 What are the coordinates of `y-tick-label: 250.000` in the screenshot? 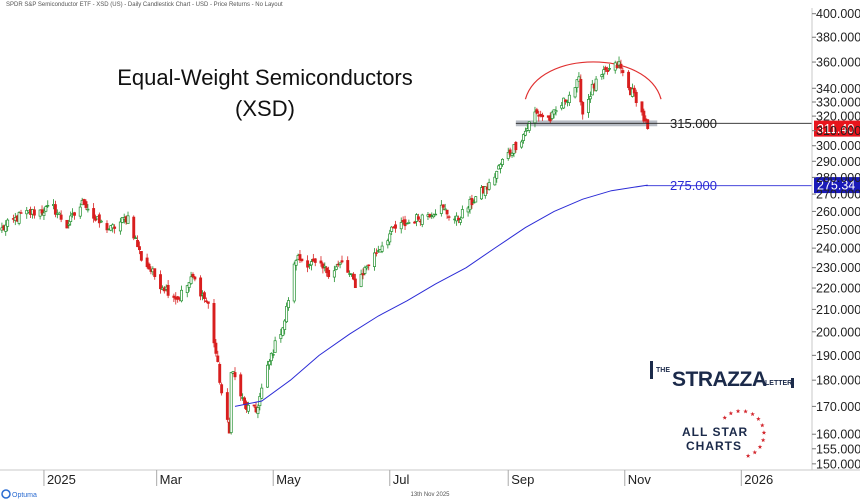 It's located at (838, 230).